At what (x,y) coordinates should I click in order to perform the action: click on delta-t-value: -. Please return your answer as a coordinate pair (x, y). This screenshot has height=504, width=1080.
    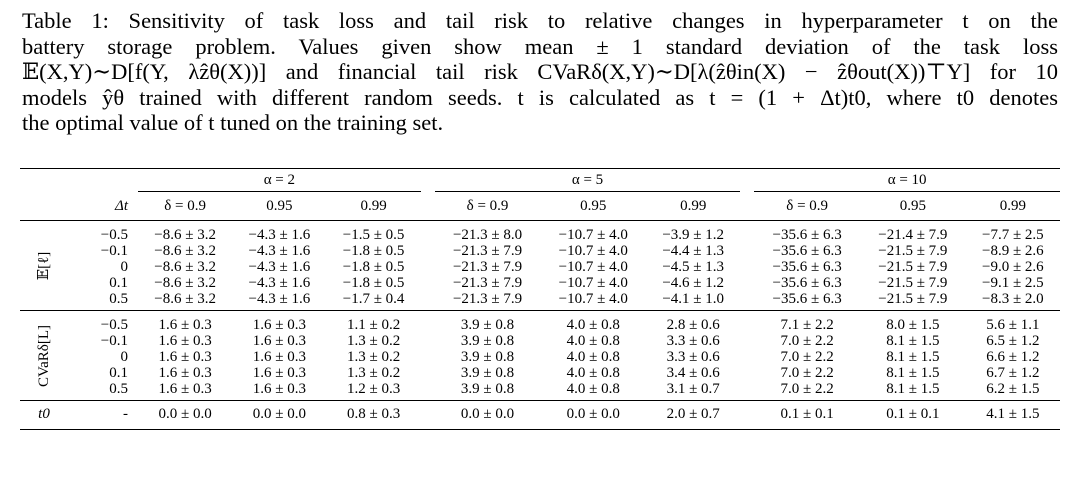
    Looking at the image, I should click on (125, 414).